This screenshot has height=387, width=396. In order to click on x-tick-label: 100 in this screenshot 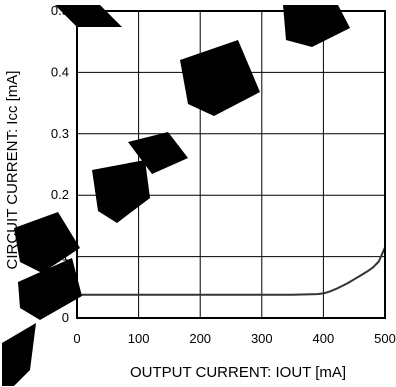, I will do `click(139, 338)`.